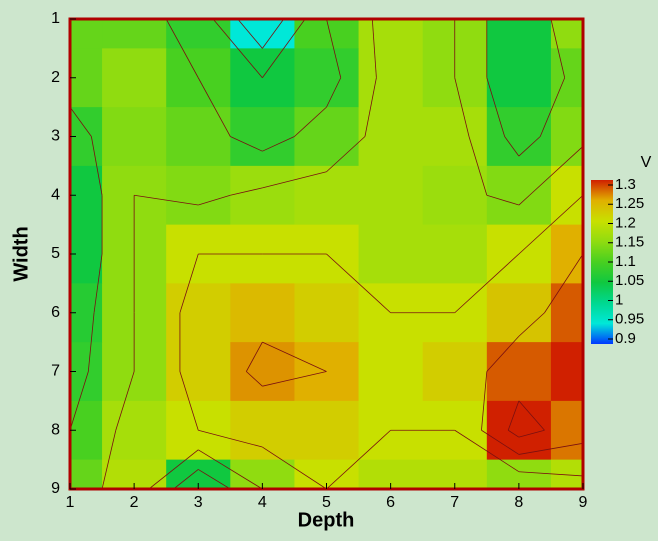 The height and width of the screenshot is (541, 658). I want to click on colorbar, so click(602, 262).